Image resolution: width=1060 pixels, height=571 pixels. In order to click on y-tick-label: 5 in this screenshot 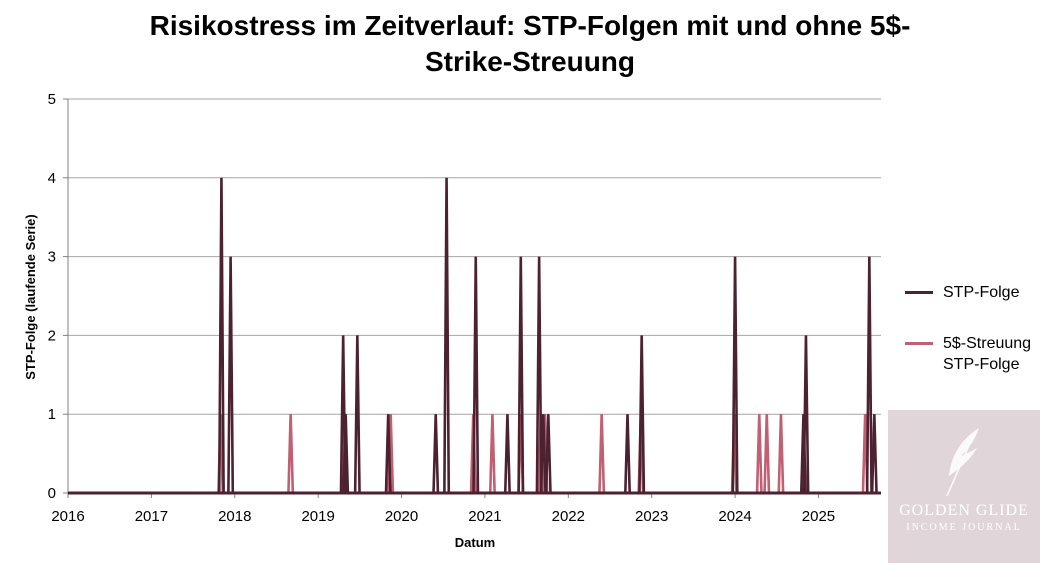, I will do `click(52, 99)`.